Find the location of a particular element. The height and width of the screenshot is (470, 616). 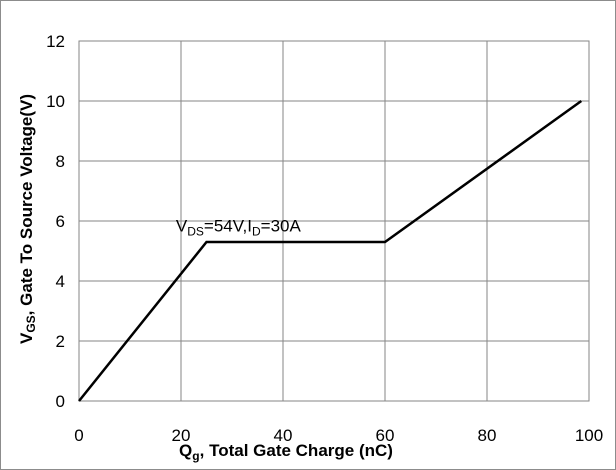

annot-end: =30A is located at coordinates (281, 226).